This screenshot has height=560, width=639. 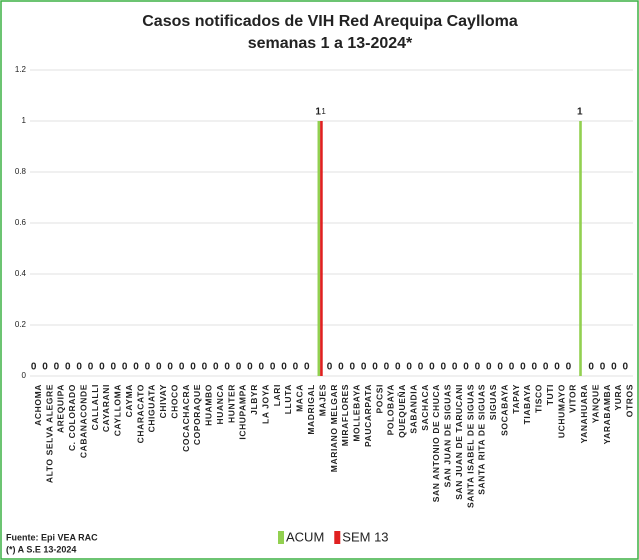 I want to click on legend-label: ACUM, so click(x=305, y=536).